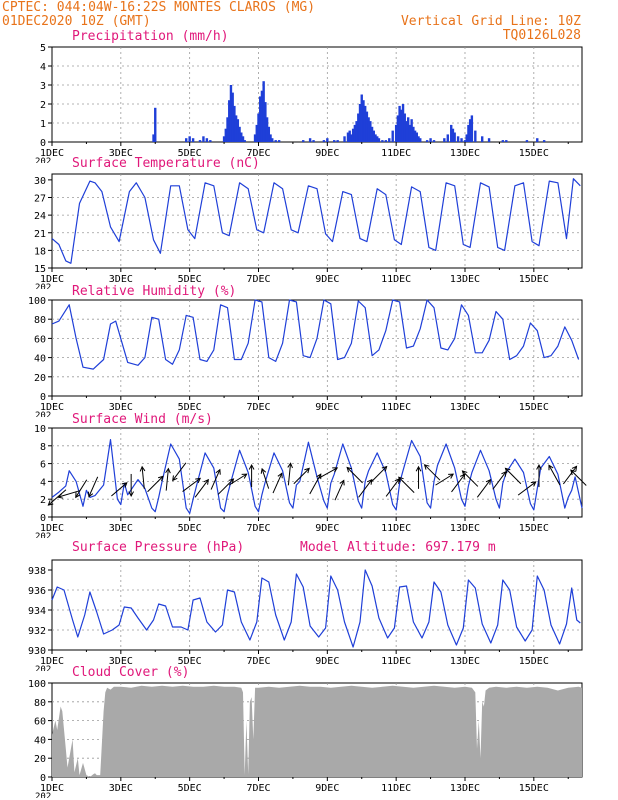 This screenshot has height=800, width=618. Describe the element at coordinates (121, 788) in the screenshot. I see `cloud-xtick-label: 3DEC` at that location.